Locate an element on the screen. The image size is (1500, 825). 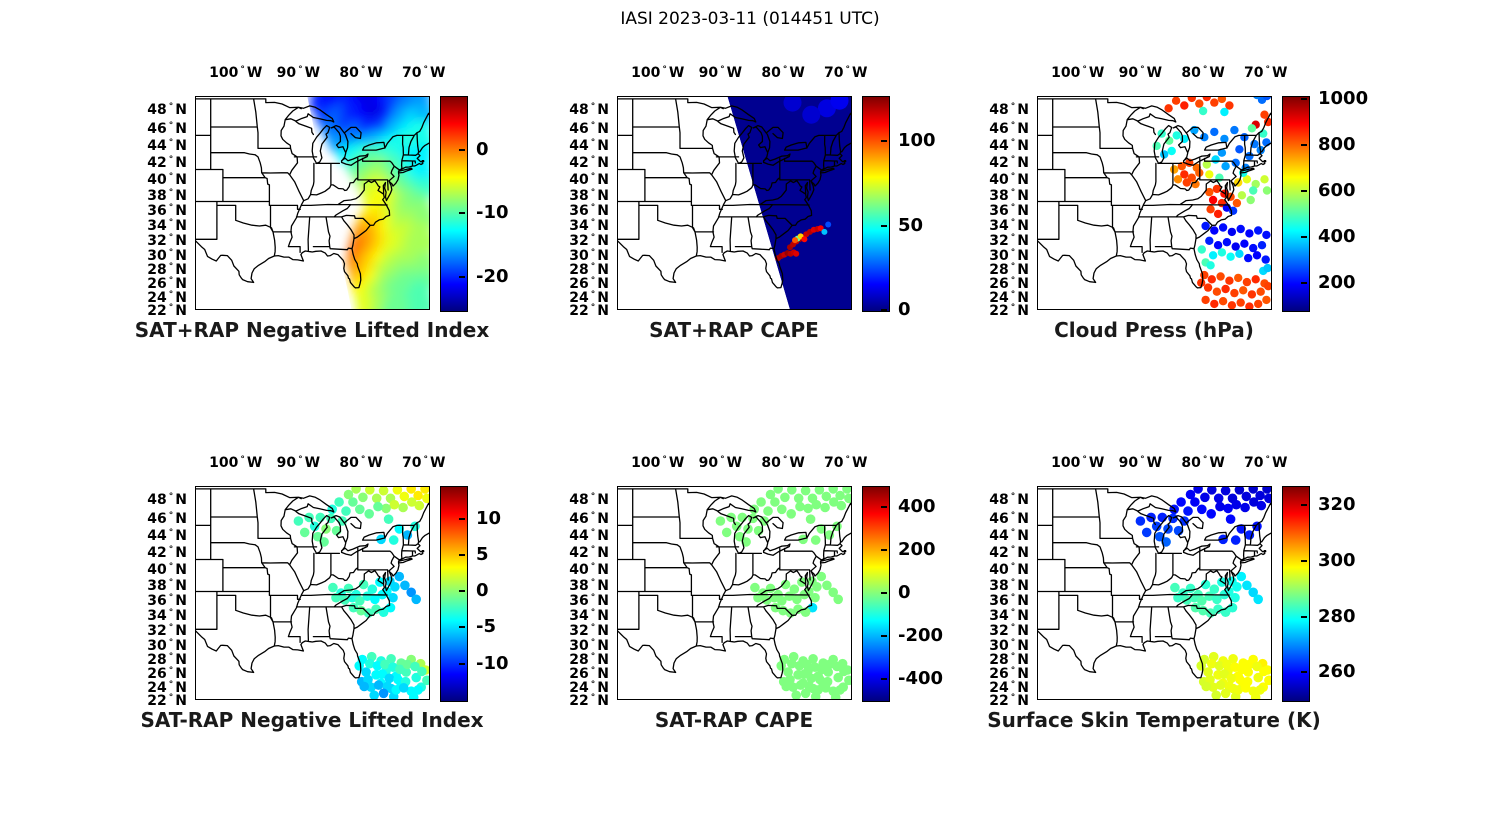
panel-title: SAT+RAP Negative Lifted Index is located at coordinates (312, 330).